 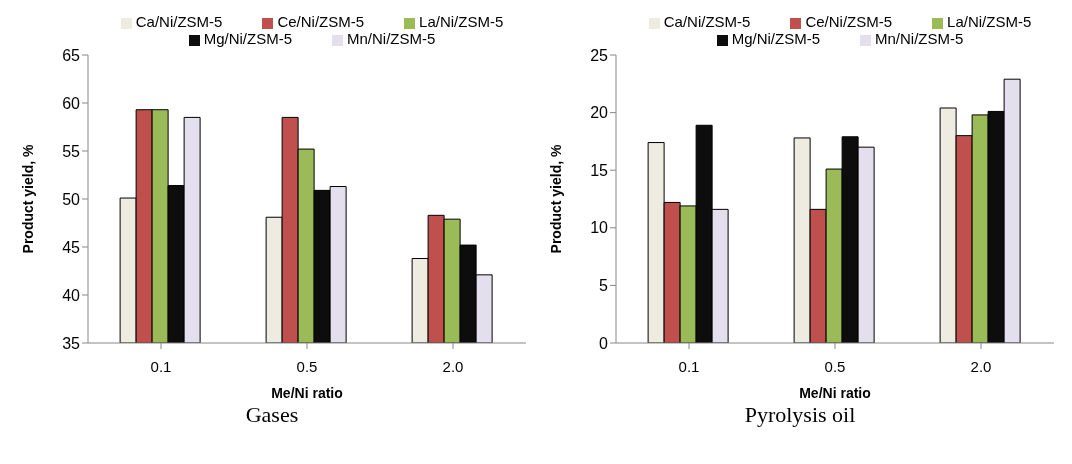 What do you see at coordinates (599, 228) in the screenshot?
I see `y-tick-label: 10` at bounding box center [599, 228].